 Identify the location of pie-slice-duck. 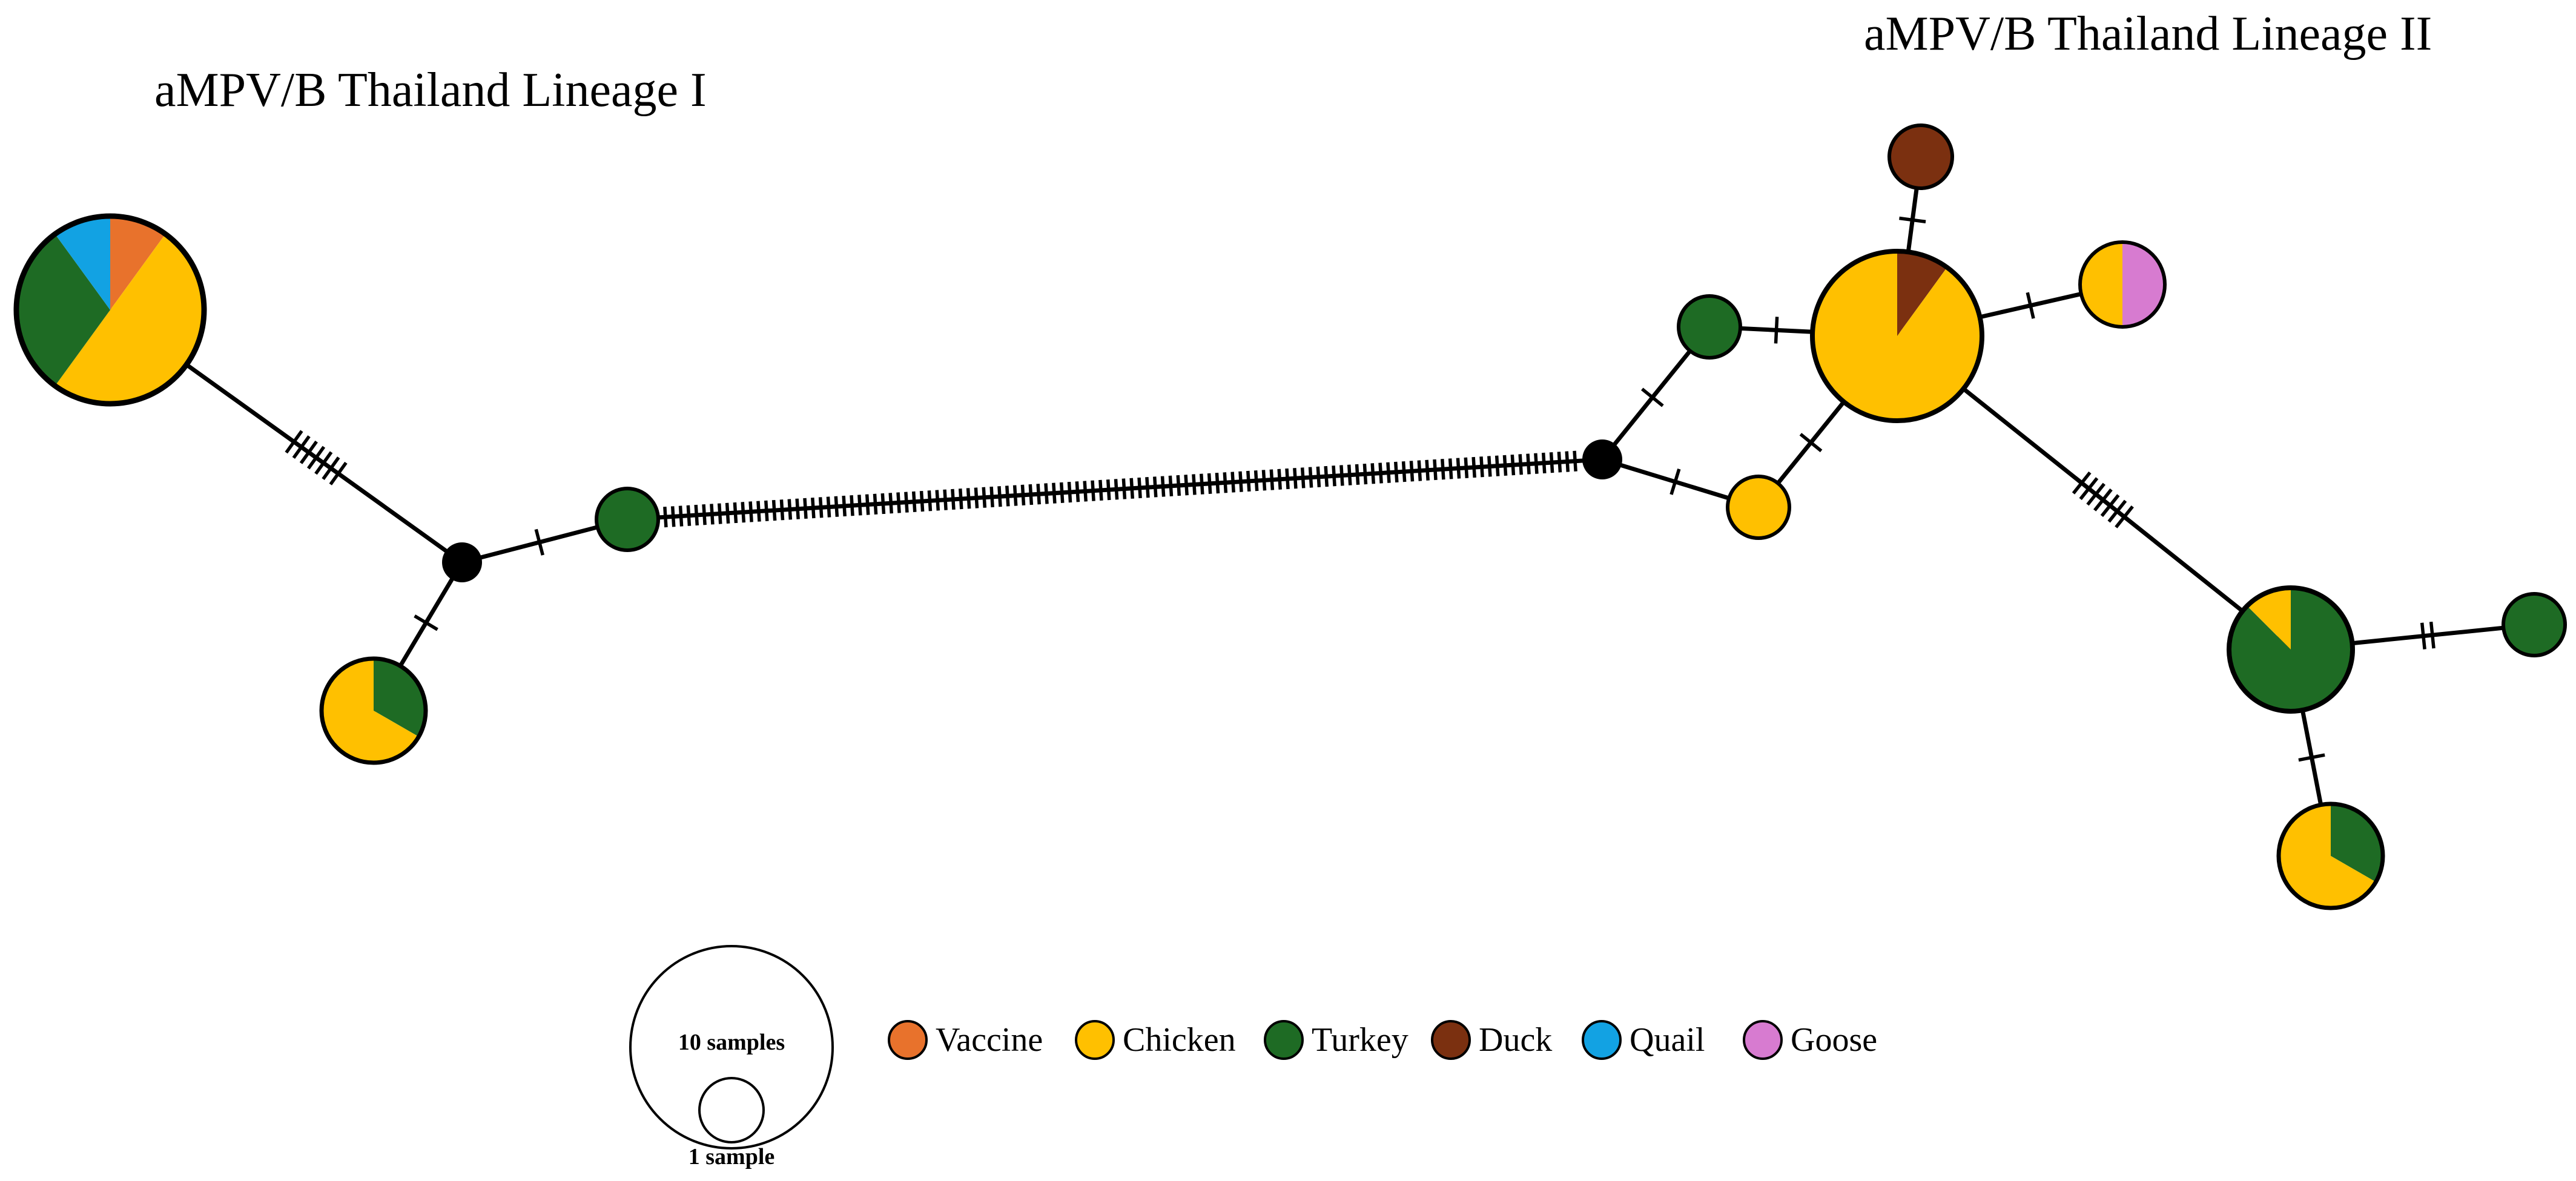
(1920, 156).